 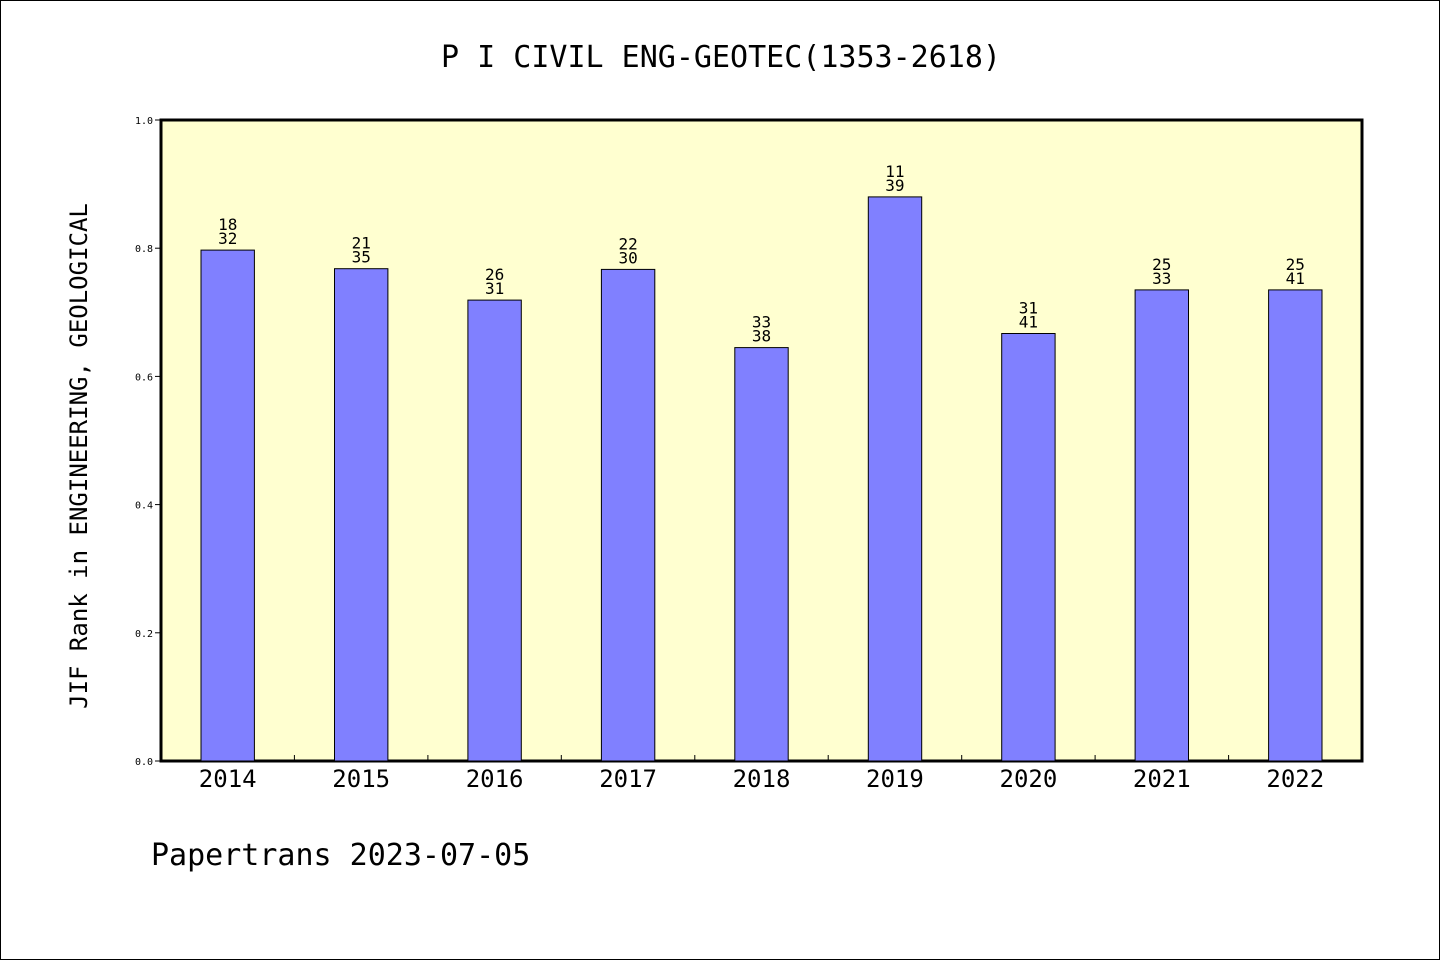 What do you see at coordinates (895, 479) in the screenshot?
I see `bar-2019` at bounding box center [895, 479].